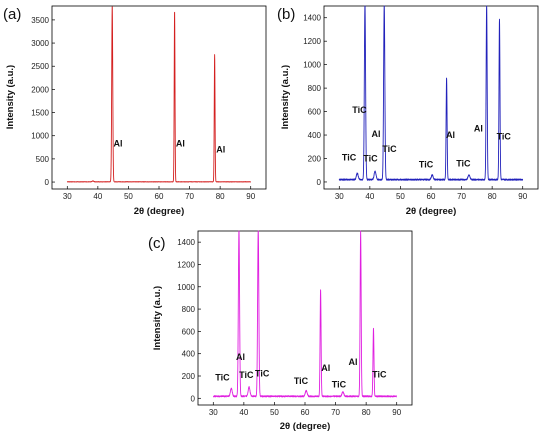  What do you see at coordinates (339, 196) in the screenshot?
I see `x-tick-label-b: 30` at bounding box center [339, 196].